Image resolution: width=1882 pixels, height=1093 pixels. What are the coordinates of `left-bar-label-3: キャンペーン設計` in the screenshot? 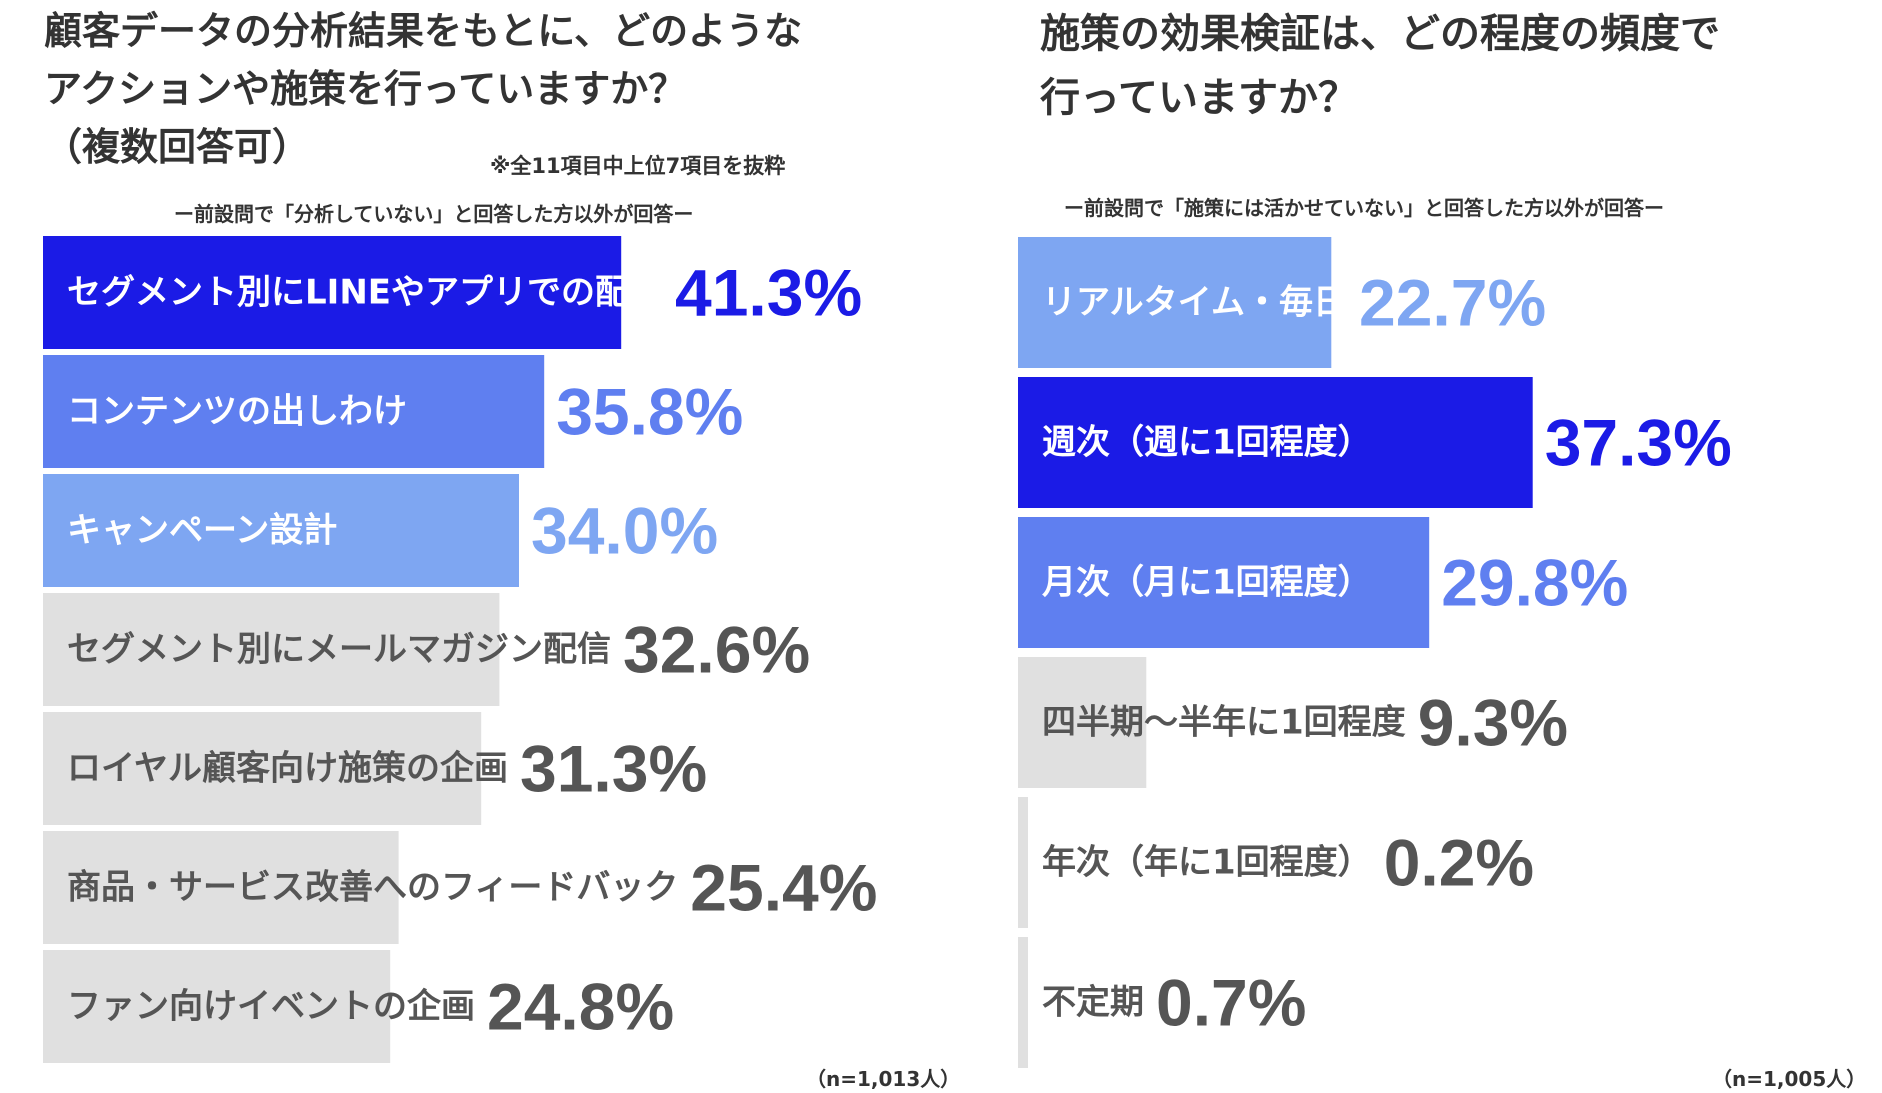 It's located at (202, 531).